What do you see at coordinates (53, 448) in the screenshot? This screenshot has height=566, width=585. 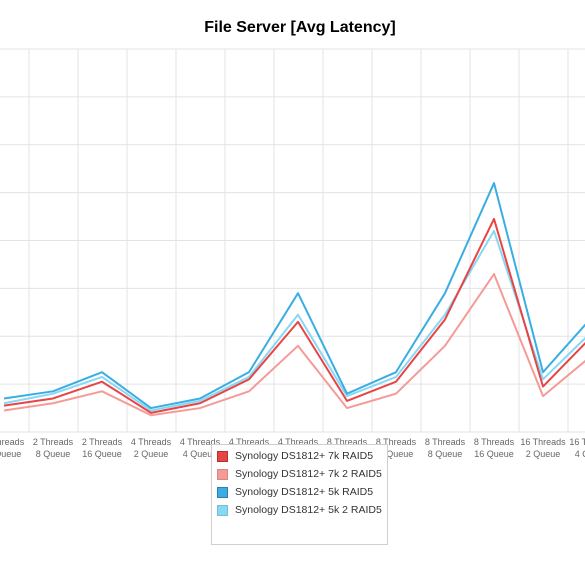 I see `x-tick-label: 2 Threads 8 Queue` at bounding box center [53, 448].